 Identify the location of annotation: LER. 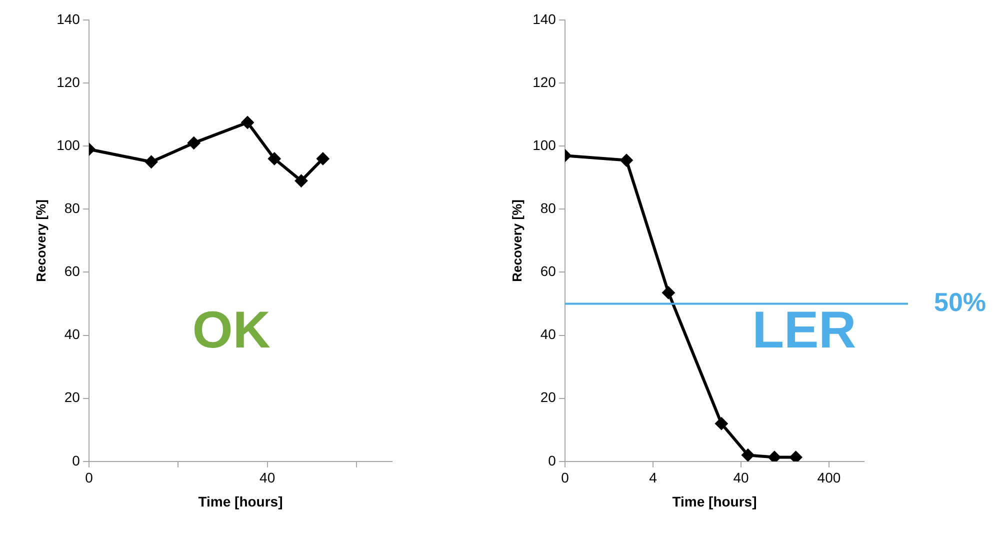
(804, 331).